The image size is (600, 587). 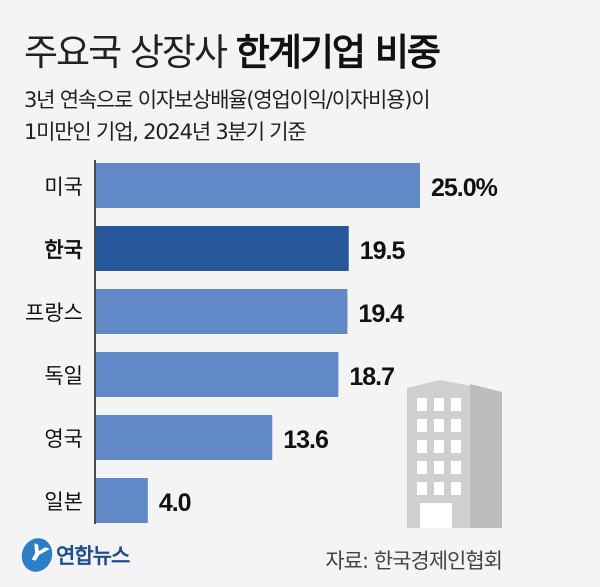 I want to click on source-note: 자료: 한국경제인협회, so click(x=414, y=561).